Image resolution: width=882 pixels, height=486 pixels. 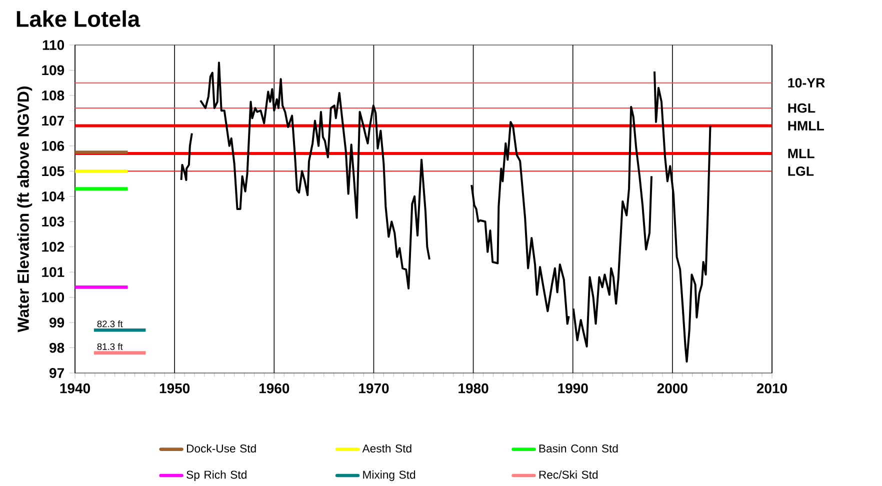 What do you see at coordinates (53, 297) in the screenshot?
I see `y-tick-label: 100` at bounding box center [53, 297].